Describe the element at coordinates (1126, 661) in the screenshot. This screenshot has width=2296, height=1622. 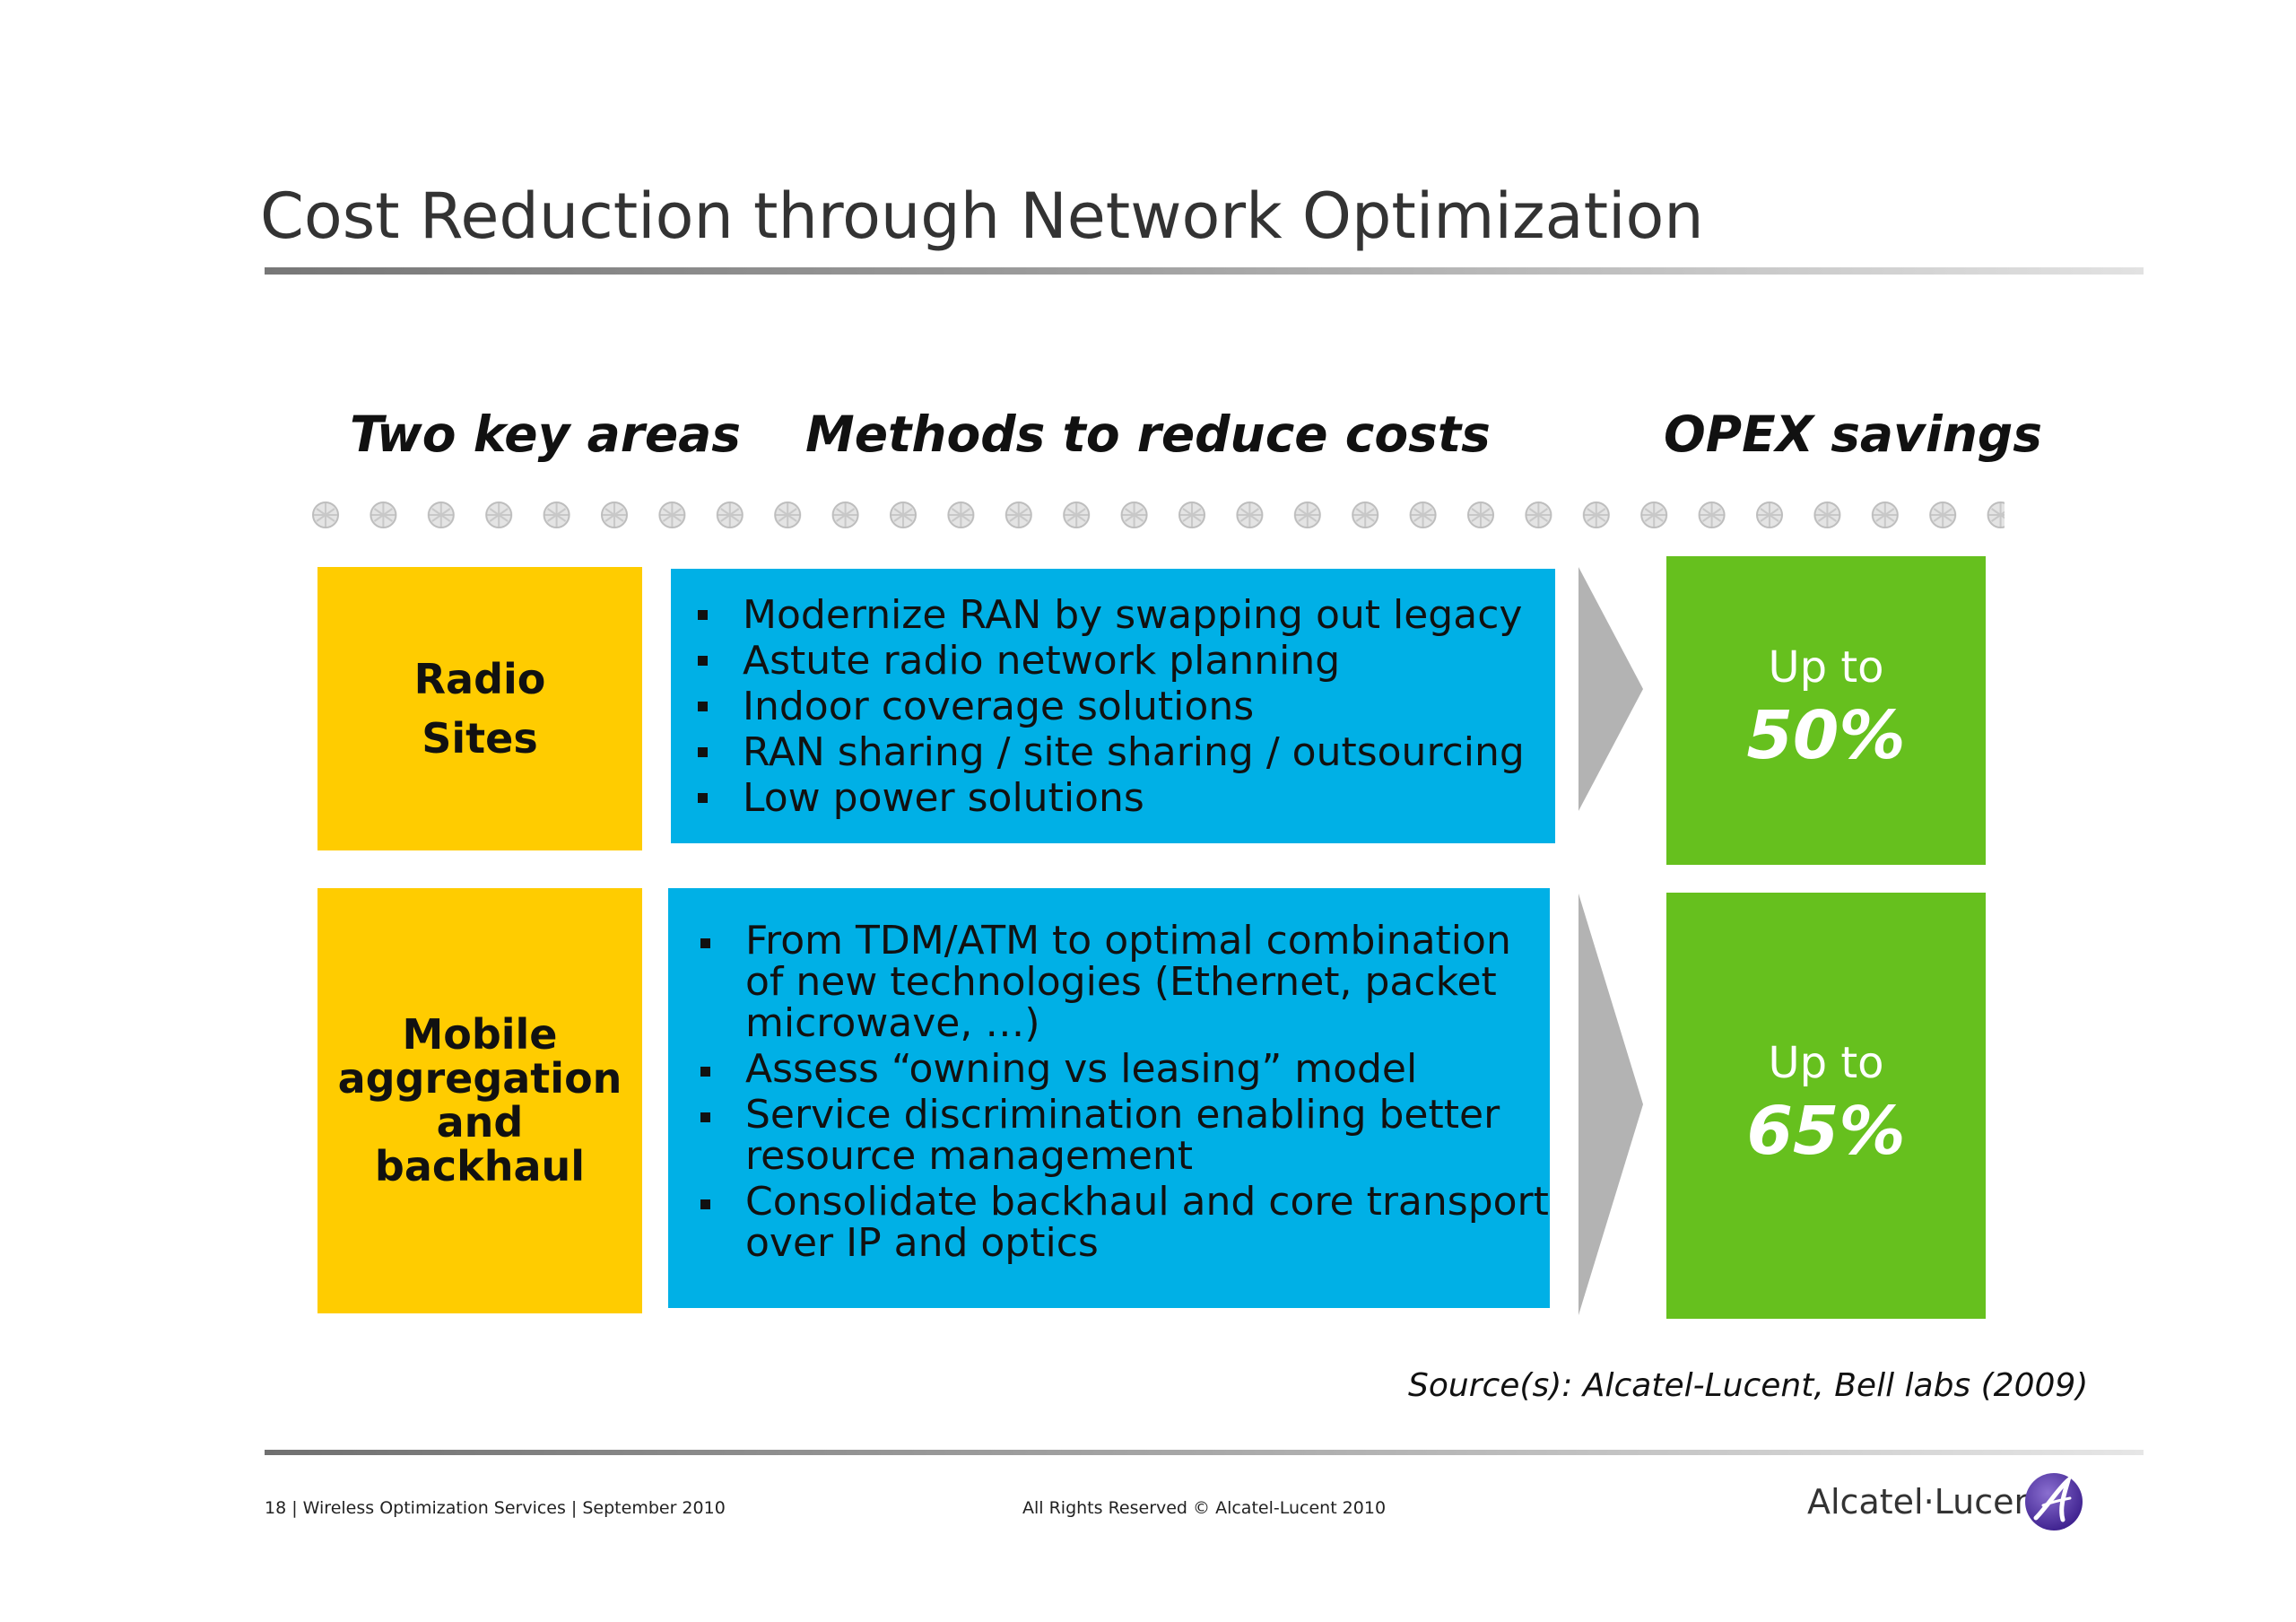
I see `method-item: Astute radio network planning` at that location.